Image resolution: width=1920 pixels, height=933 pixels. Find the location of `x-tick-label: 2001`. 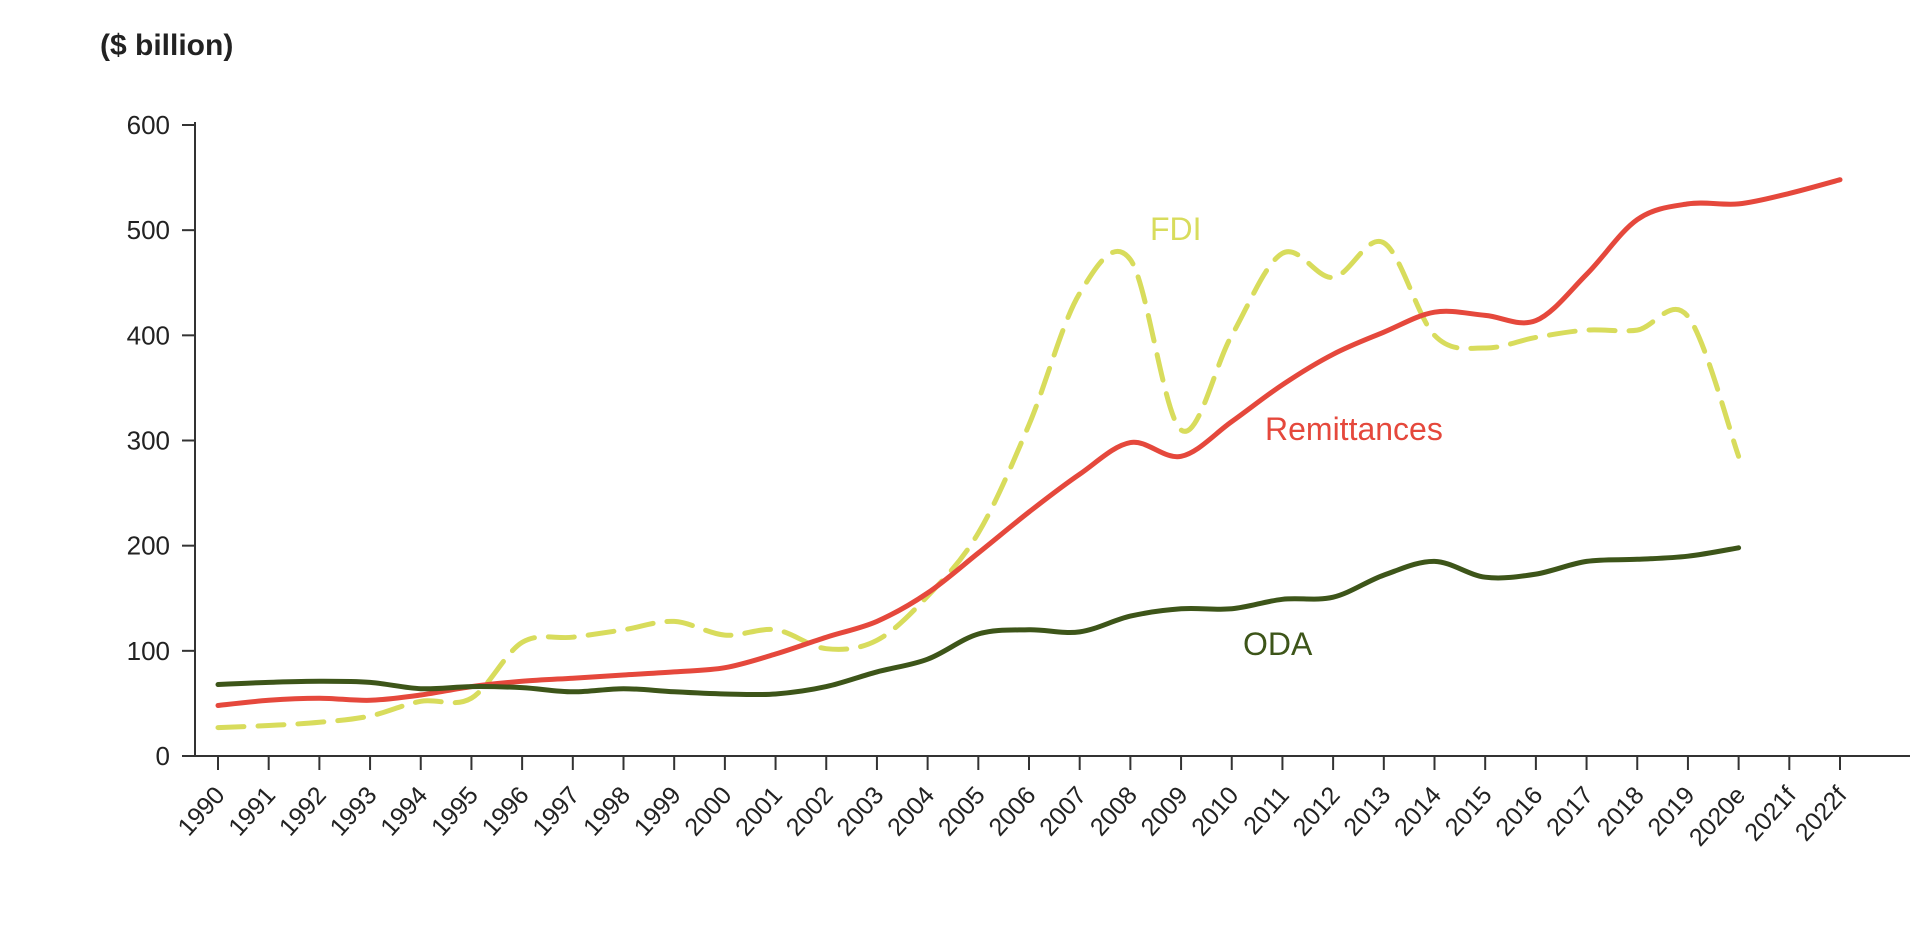

x-tick-label: 2001 is located at coordinates (759, 811).